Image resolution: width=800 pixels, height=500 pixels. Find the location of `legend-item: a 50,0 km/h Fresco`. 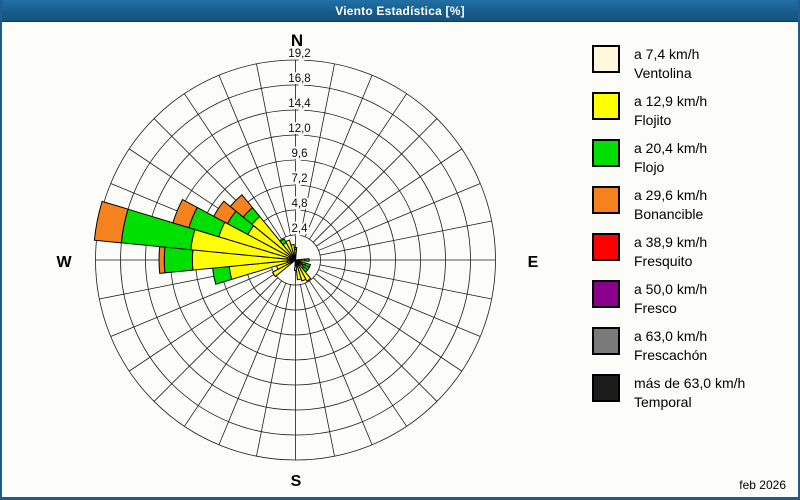

legend-item: a 50,0 km/h Fresco is located at coordinates (692, 299).